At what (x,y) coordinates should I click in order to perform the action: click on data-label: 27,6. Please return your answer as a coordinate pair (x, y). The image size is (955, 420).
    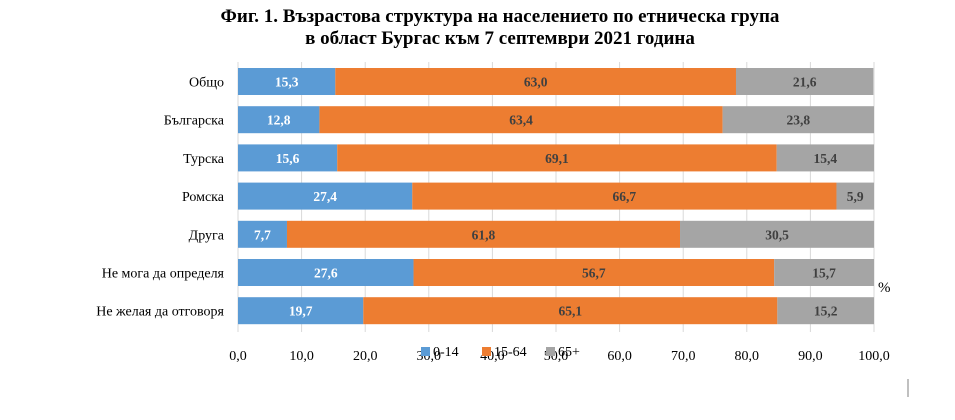
    Looking at the image, I should click on (326, 273).